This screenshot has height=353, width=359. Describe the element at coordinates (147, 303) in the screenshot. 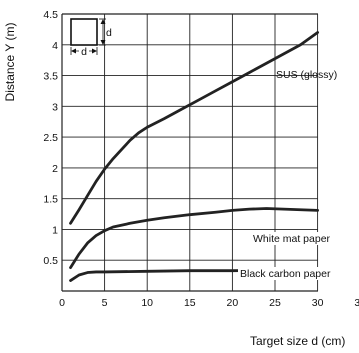

I see `x-tick-label: 10` at that location.